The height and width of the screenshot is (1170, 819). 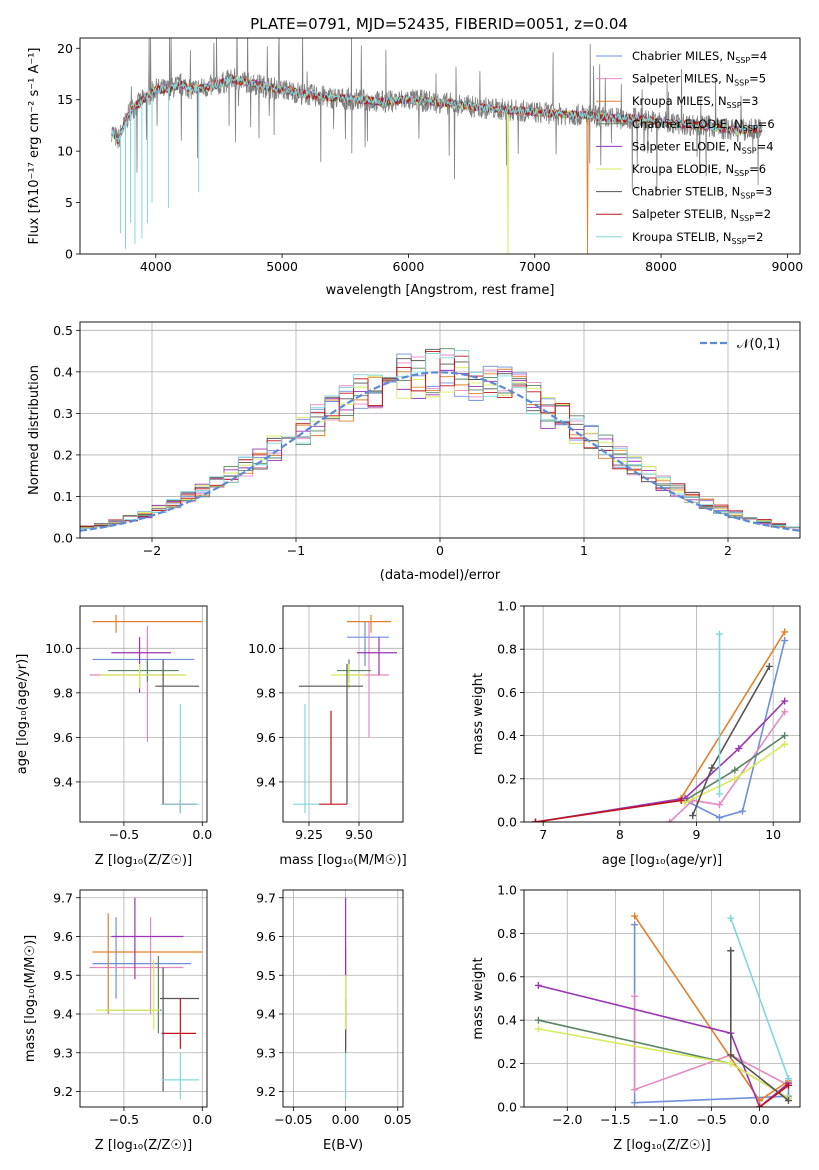 What do you see at coordinates (615, 1119) in the screenshot?
I see `weight-vs-z-xtick-label: −1.5` at bounding box center [615, 1119].